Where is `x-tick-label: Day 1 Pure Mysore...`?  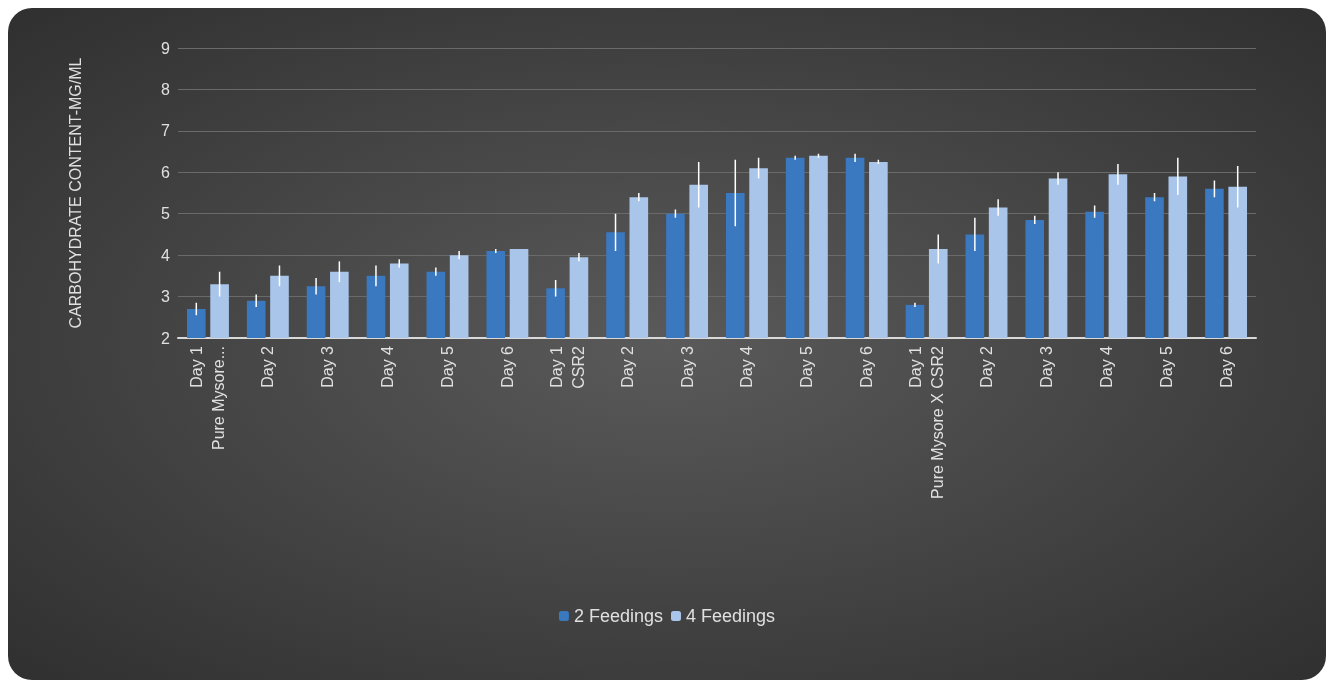
x-tick-label: Day 1 Pure Mysore... is located at coordinates (208, 398).